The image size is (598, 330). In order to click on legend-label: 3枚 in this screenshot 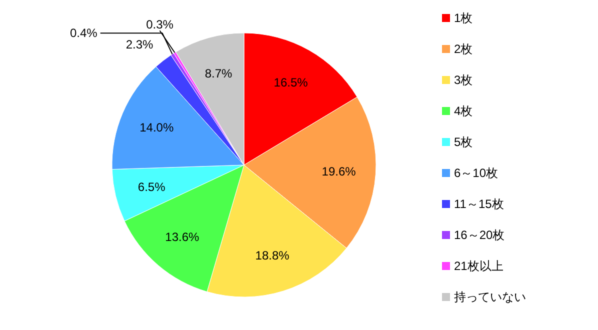, I will do `click(463, 80)`.